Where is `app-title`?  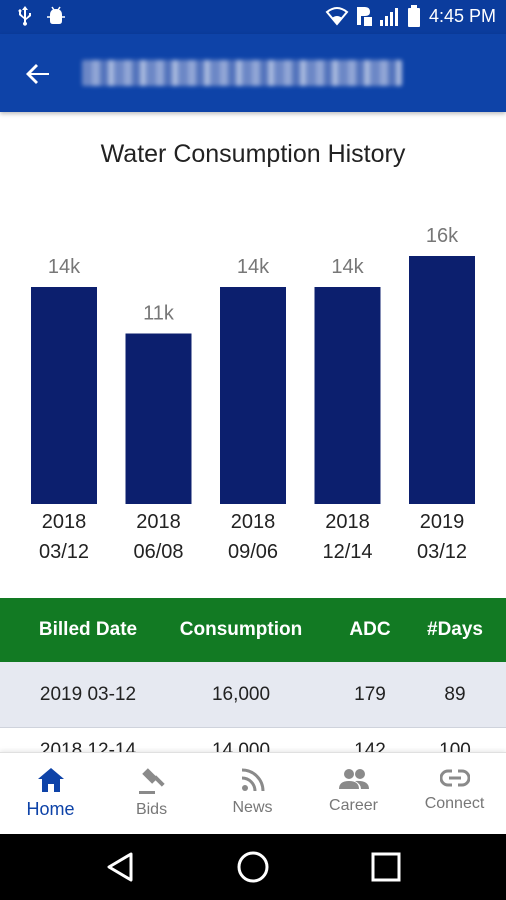 app-title is located at coordinates (242, 73).